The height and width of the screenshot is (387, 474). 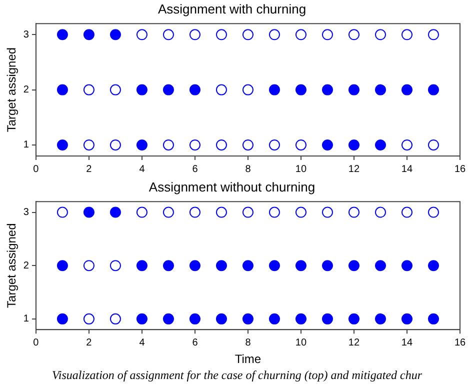 I want to click on y-tick-label: 2, so click(x=26, y=90).